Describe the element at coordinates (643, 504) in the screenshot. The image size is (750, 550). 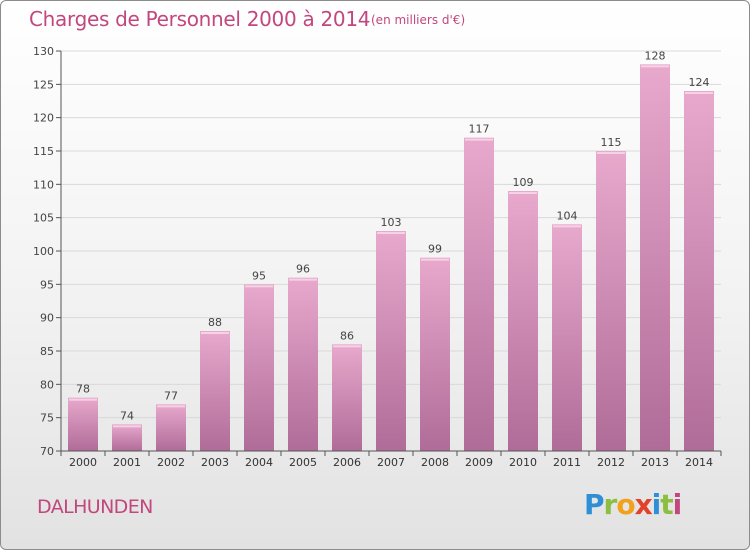
I see `logo-letter: x` at that location.